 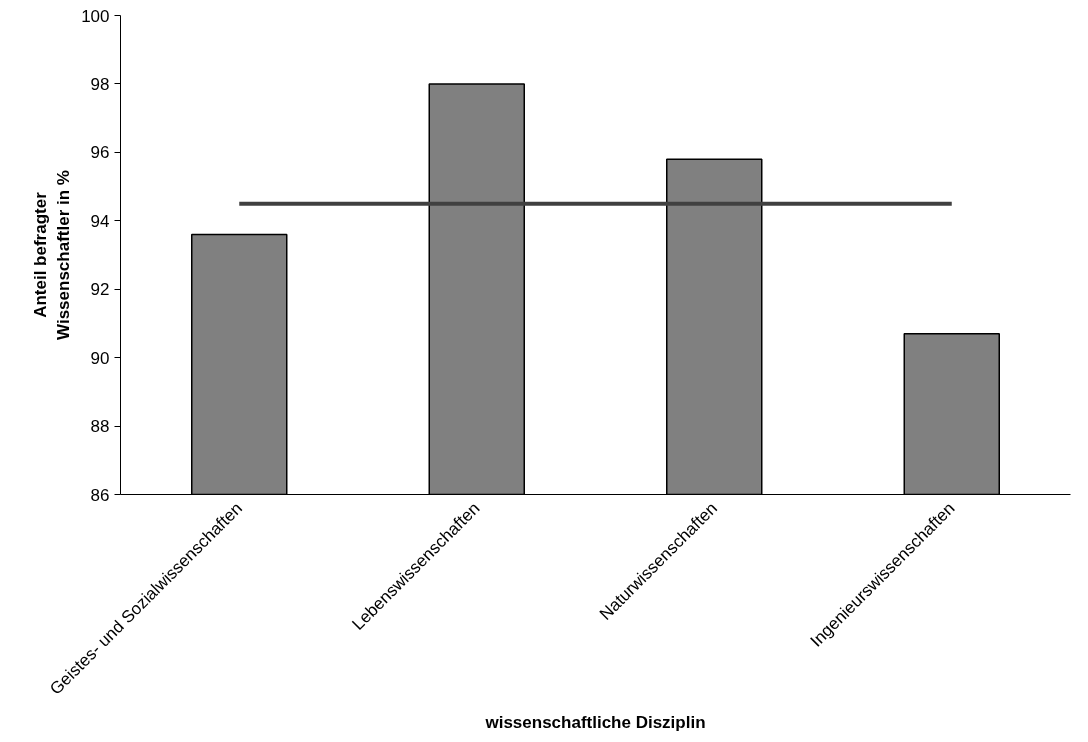 What do you see at coordinates (100, 358) in the screenshot?
I see `y-tick-label: 90` at bounding box center [100, 358].